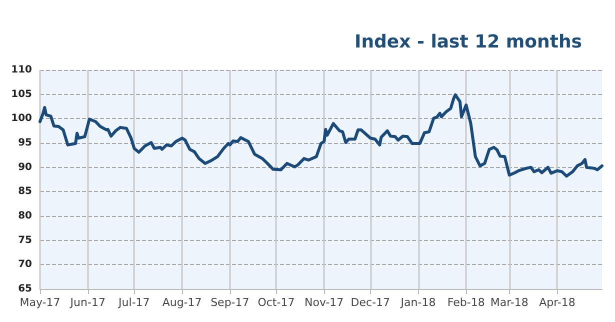 This screenshot has height=322, width=615. I want to click on y-tick-label: 75, so click(25, 240).